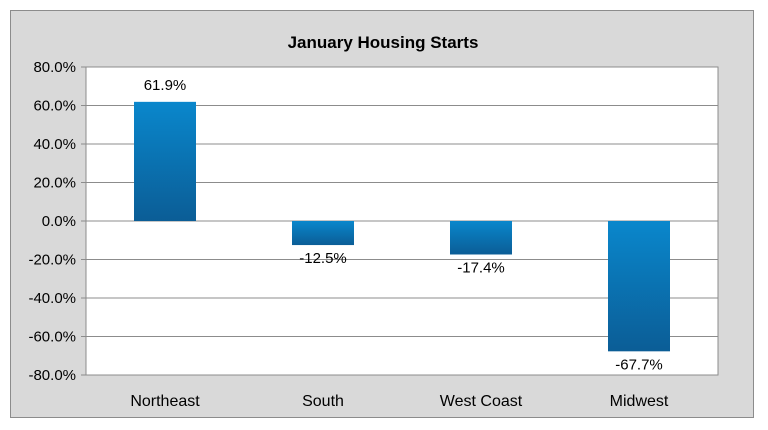 This screenshot has height=430, width=768. Describe the element at coordinates (52, 337) in the screenshot. I see `y-tick-label: -60.0%` at that location.